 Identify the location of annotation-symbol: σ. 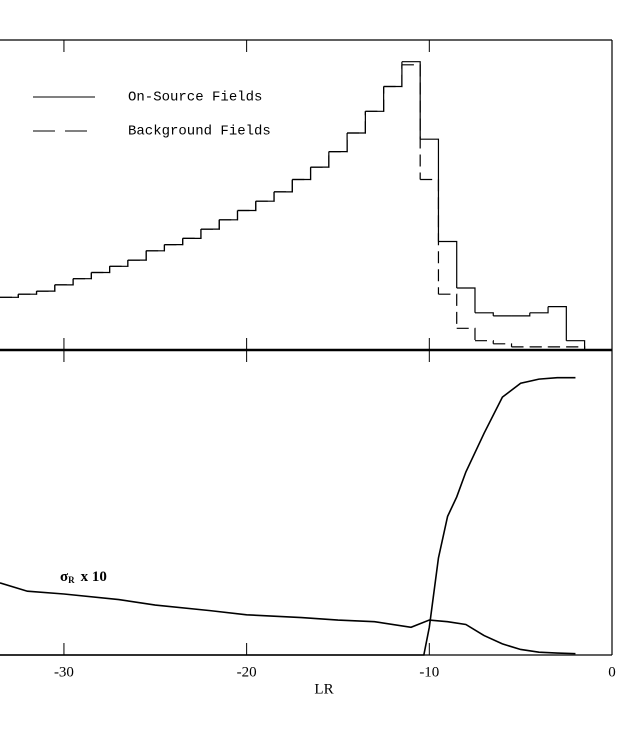
(64, 577).